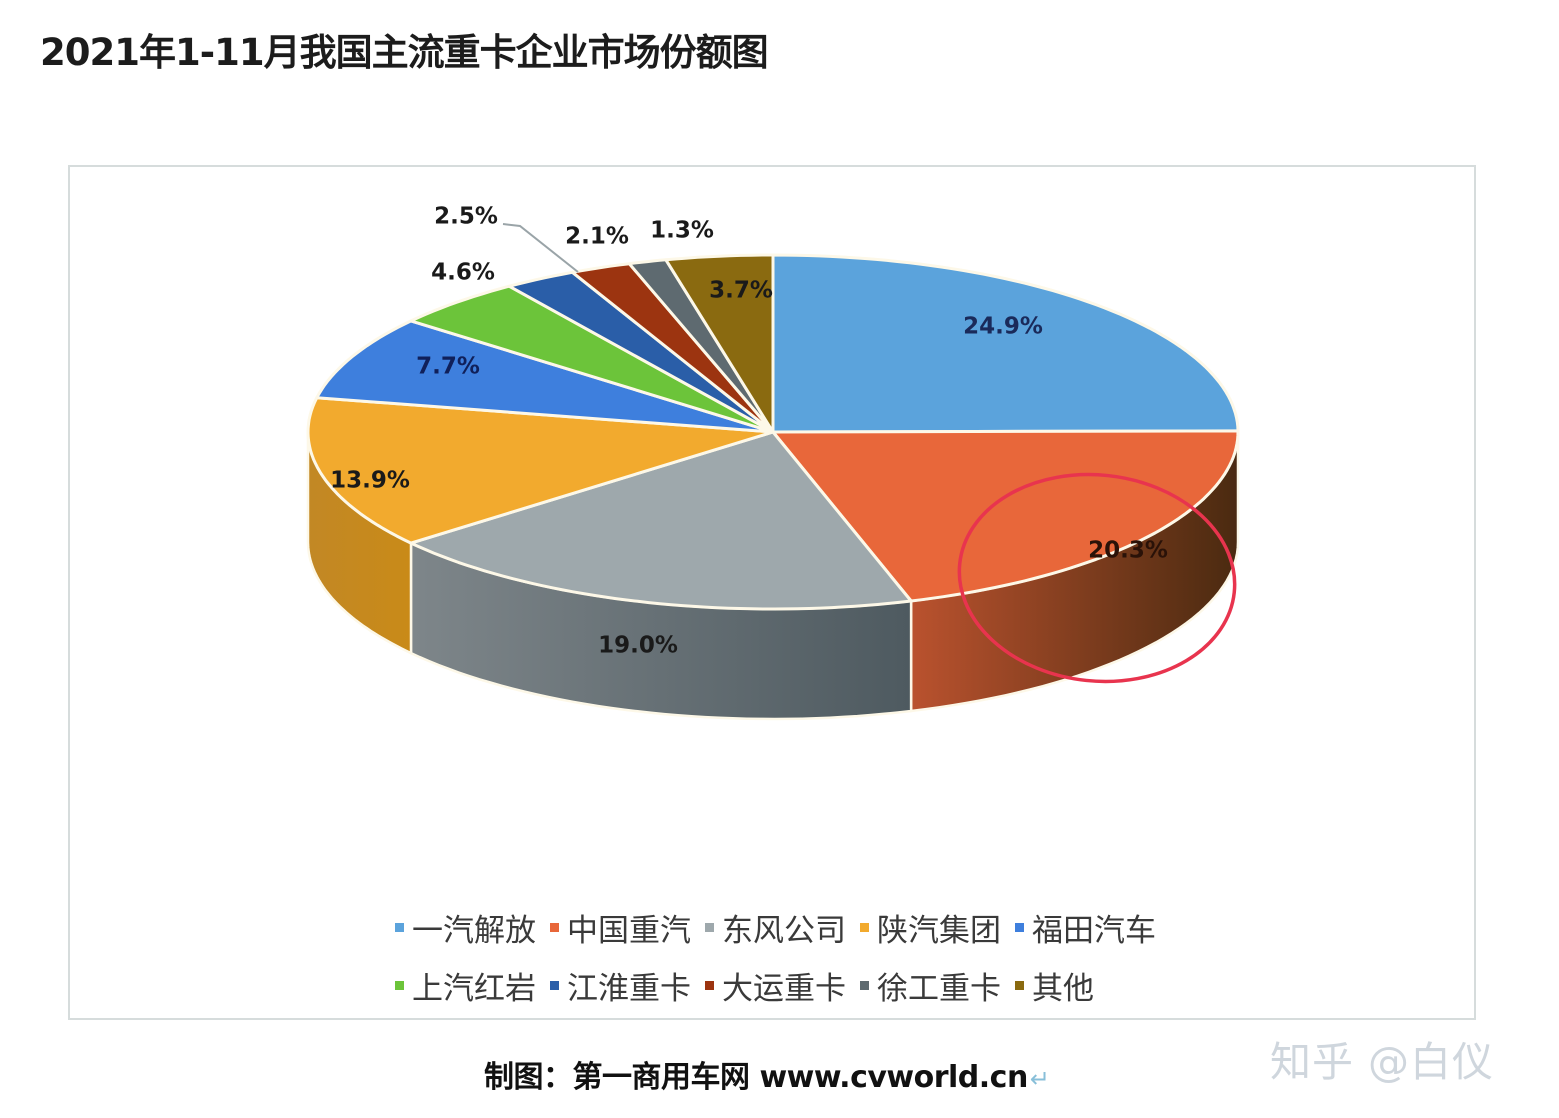 Image resolution: width=1559 pixels, height=1118 pixels. I want to click on data-label-4: 7.7%, so click(448, 367).